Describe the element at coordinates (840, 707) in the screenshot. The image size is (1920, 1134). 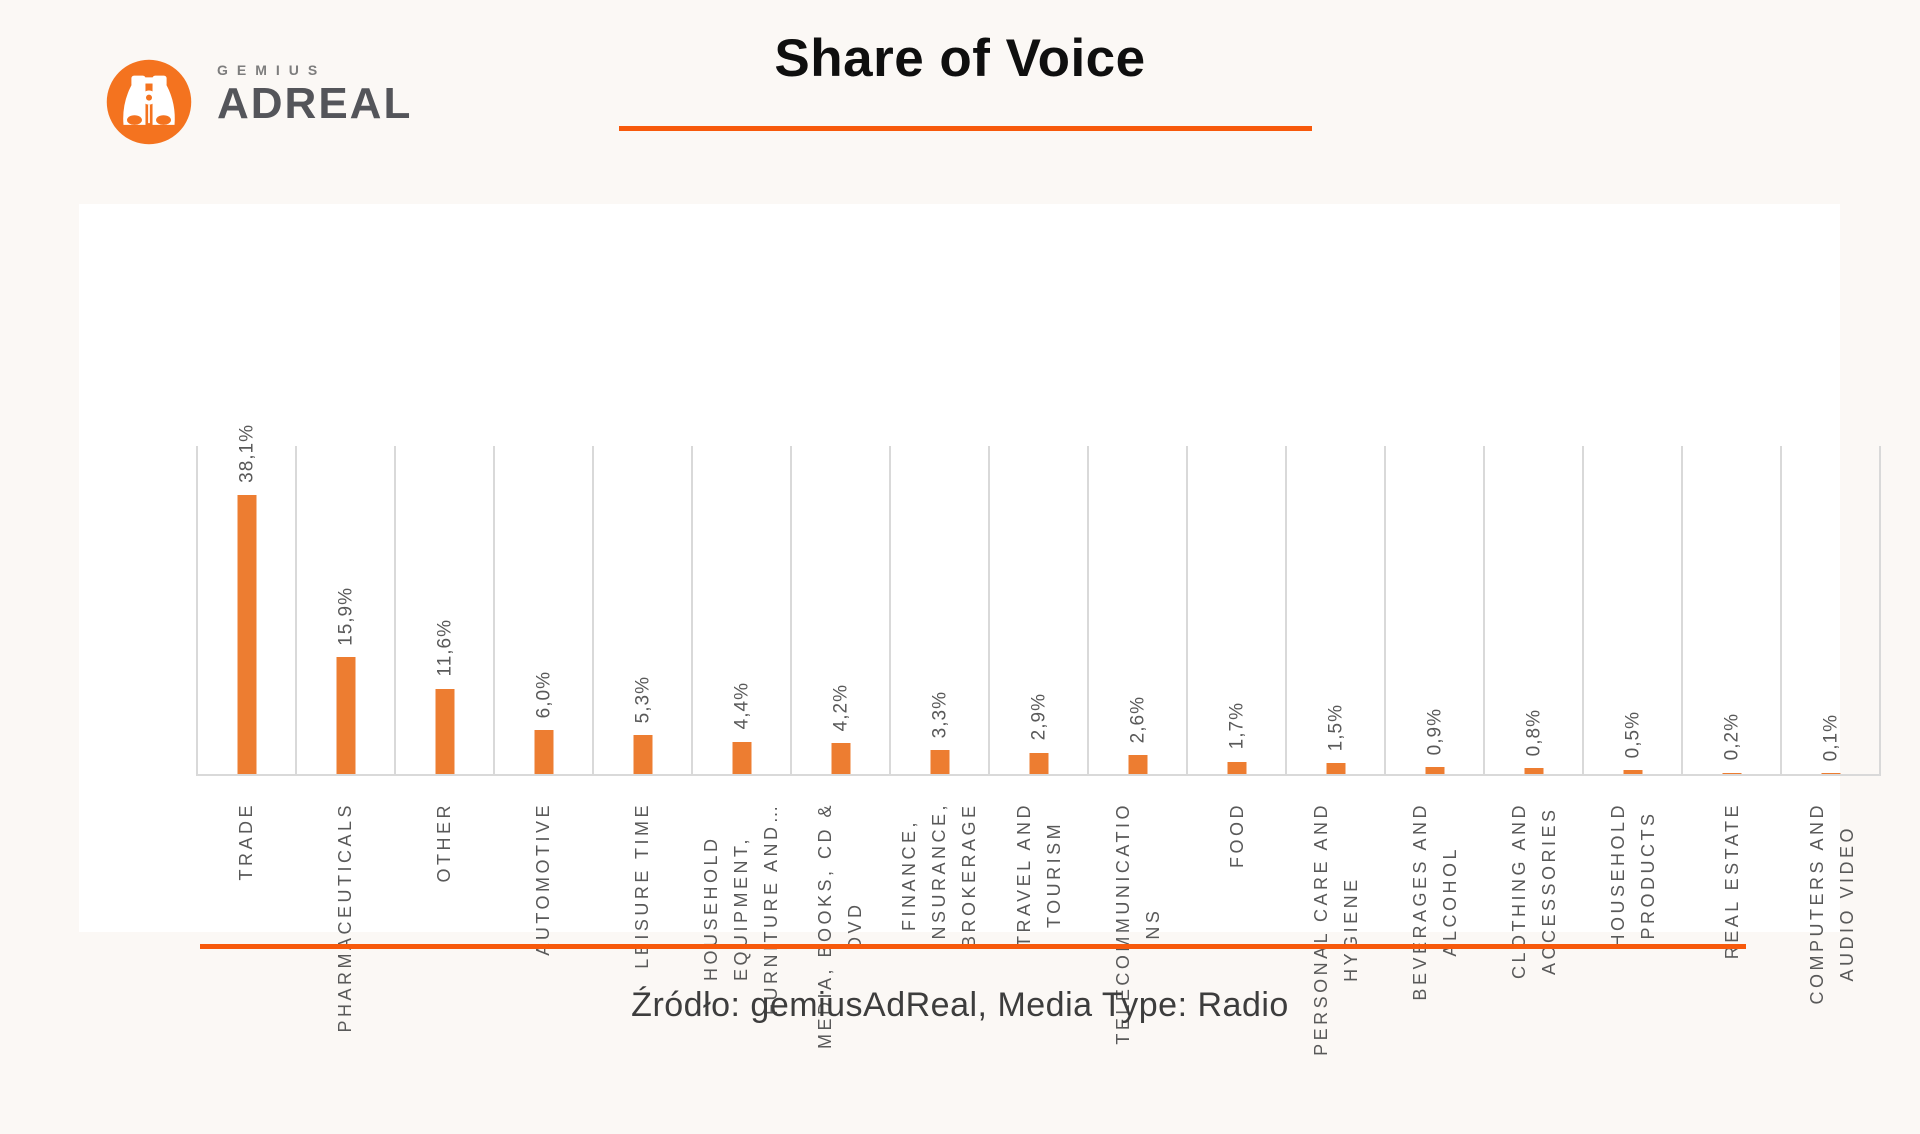
I see `bar-value-label: 4,2%` at that location.